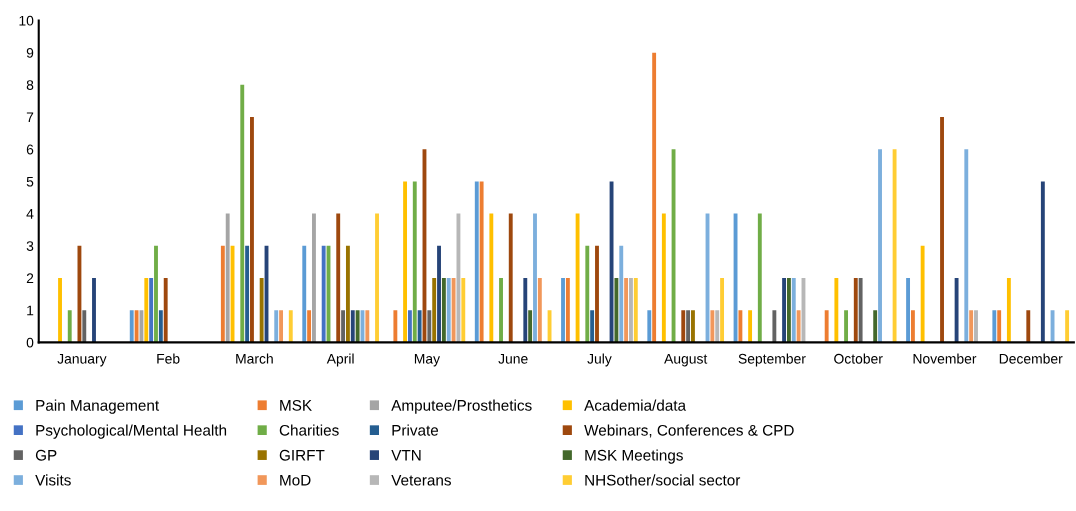  What do you see at coordinates (634, 456) in the screenshot?
I see `legend-label: MSK Meetings` at bounding box center [634, 456].